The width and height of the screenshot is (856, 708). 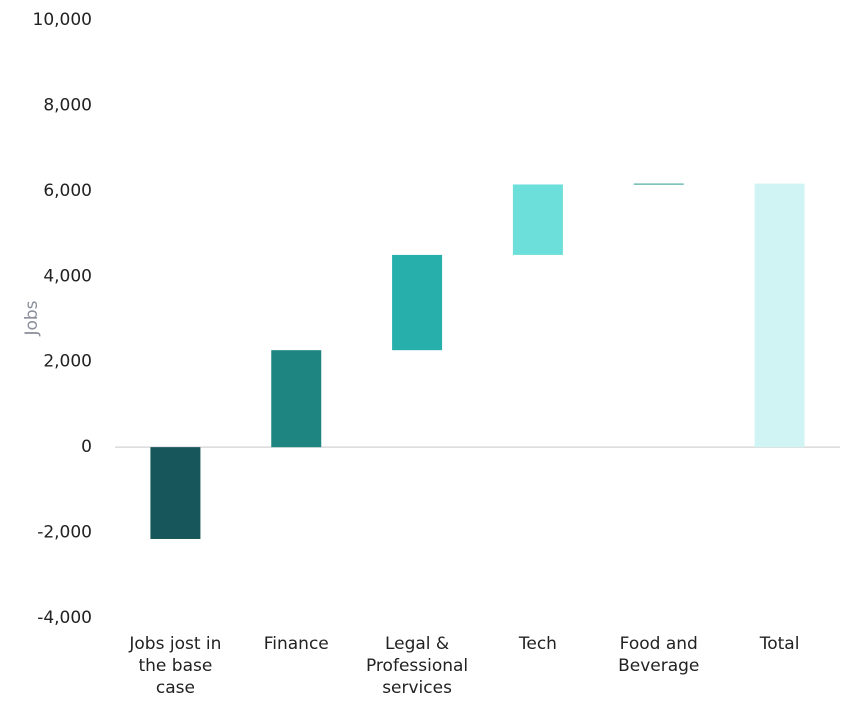 What do you see at coordinates (296, 644) in the screenshot?
I see `x-tick-label: Finance` at bounding box center [296, 644].